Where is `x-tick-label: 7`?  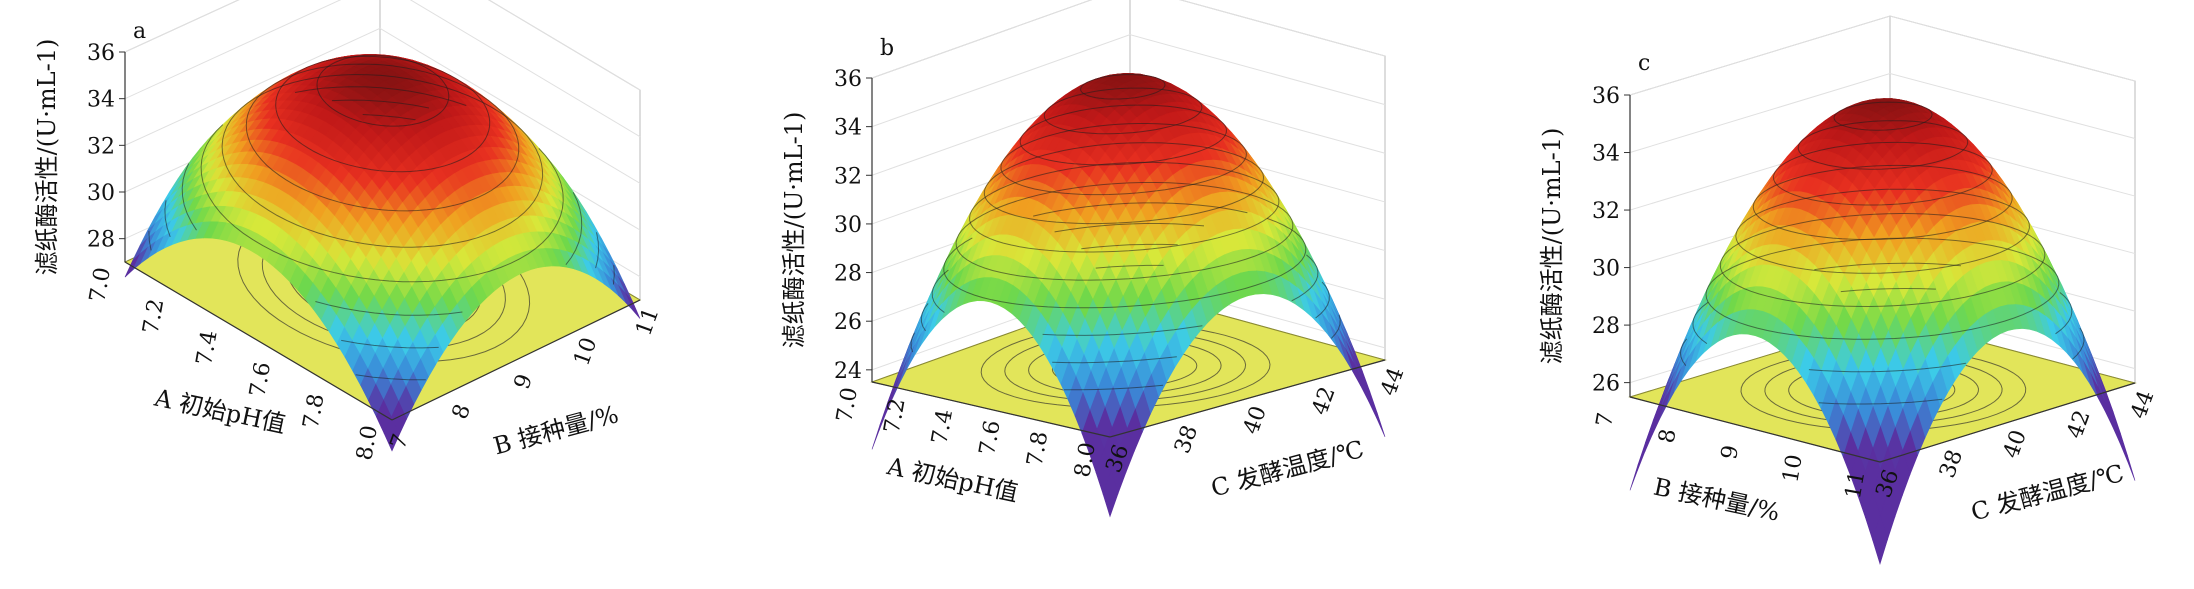 x-tick-label: 7 is located at coordinates (1605, 420).